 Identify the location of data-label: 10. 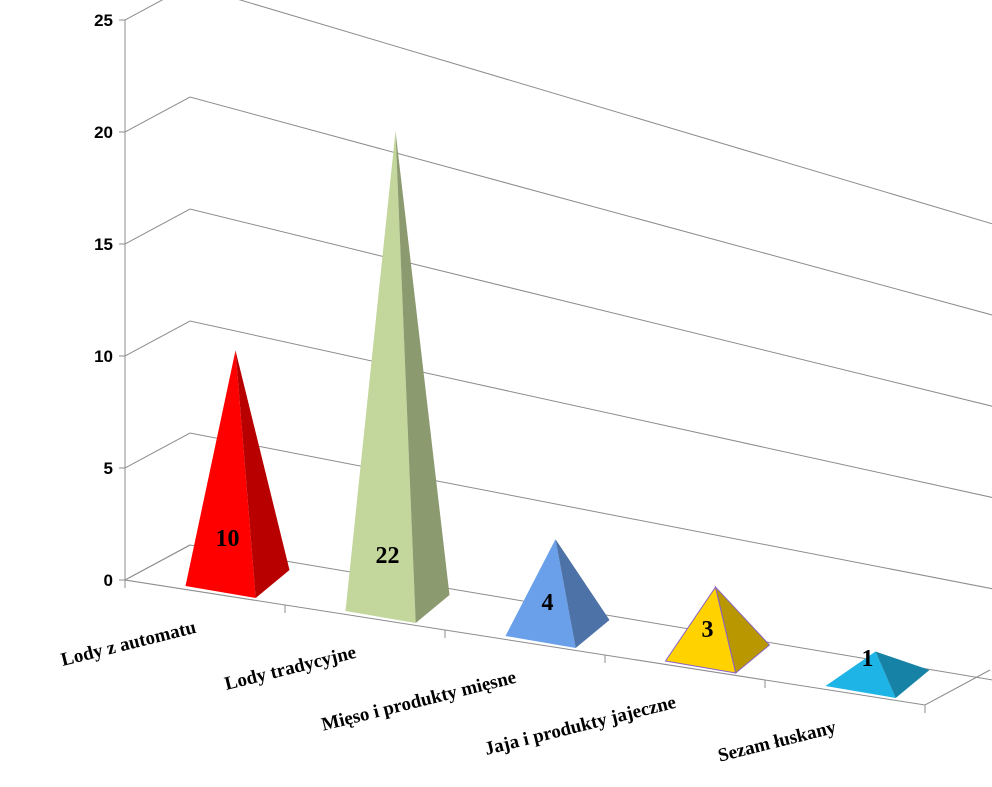
(228, 539).